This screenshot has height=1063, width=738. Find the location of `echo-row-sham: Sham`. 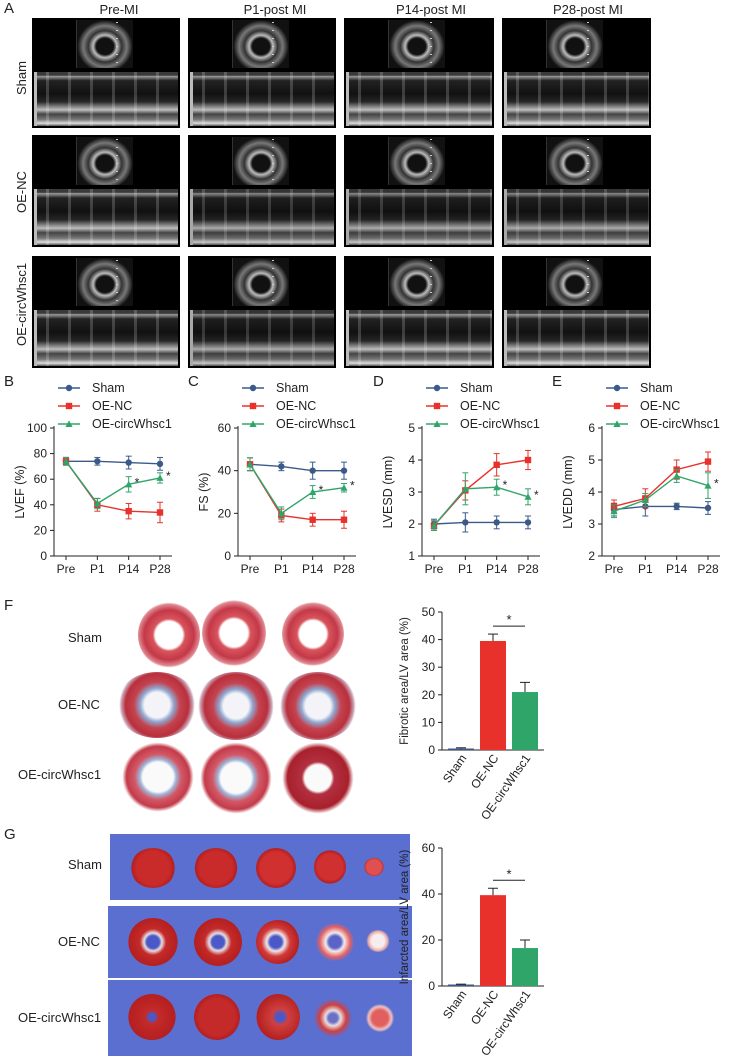

echo-row-sham: Sham is located at coordinates (21, 78).